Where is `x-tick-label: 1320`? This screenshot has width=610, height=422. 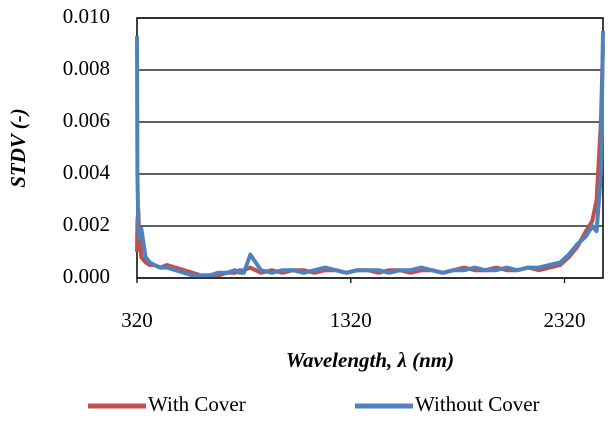 x-tick-label: 1320 is located at coordinates (351, 320).